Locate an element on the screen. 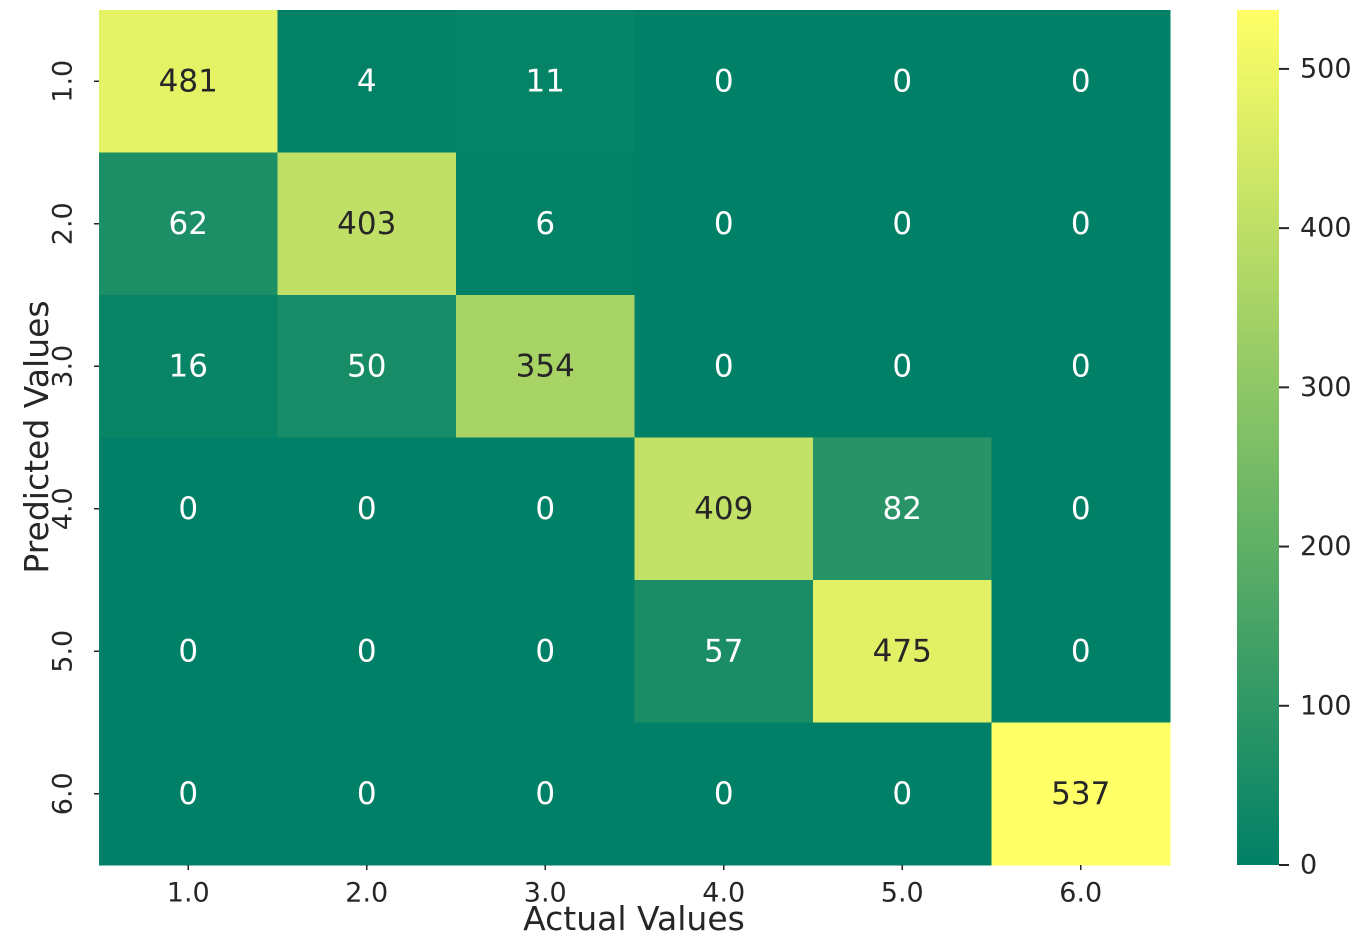  cell-value-label: 16 is located at coordinates (188, 366).